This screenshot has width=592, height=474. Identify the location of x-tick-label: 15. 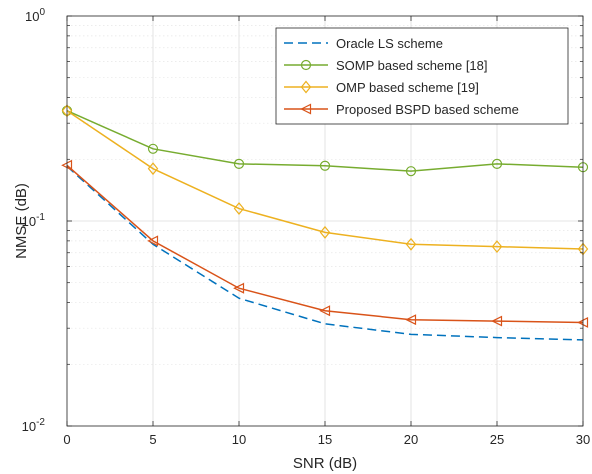
(325, 439).